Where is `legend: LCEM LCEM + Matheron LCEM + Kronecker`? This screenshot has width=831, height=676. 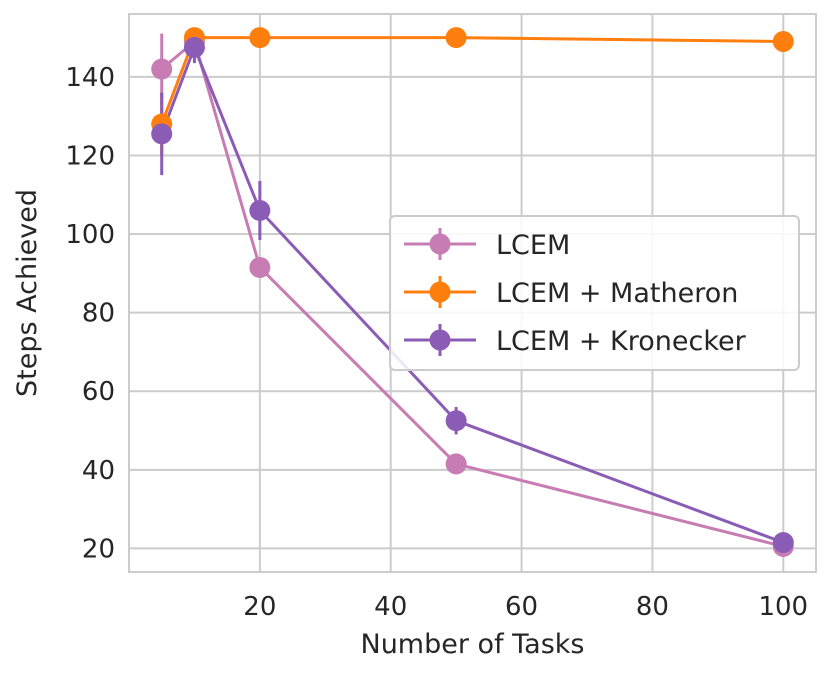
legend: LCEM LCEM + Matheron LCEM + Kronecker is located at coordinates (594, 293).